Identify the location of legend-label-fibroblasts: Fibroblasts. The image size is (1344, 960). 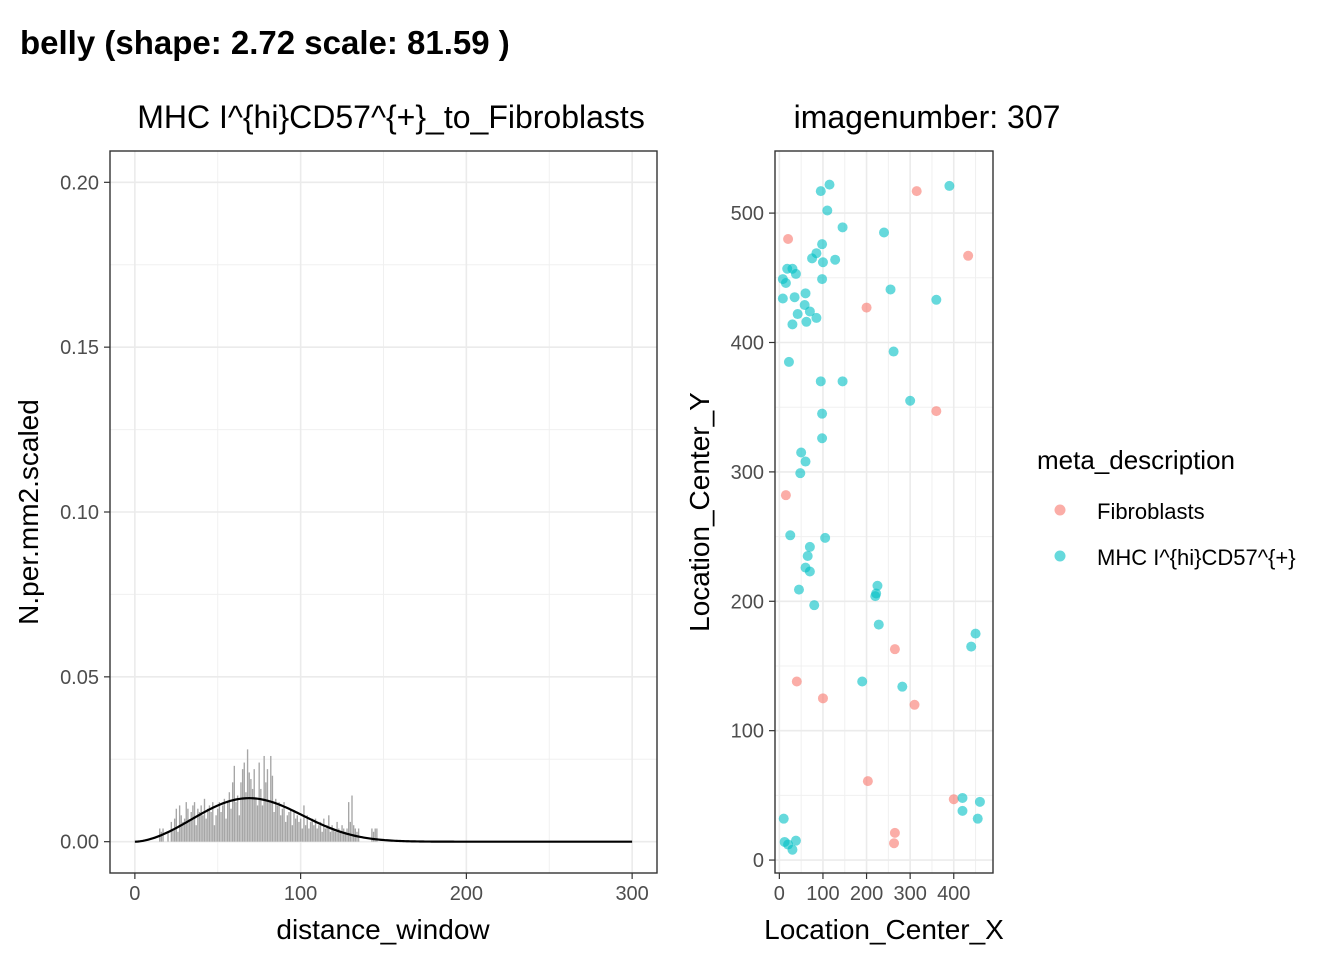
(1151, 511).